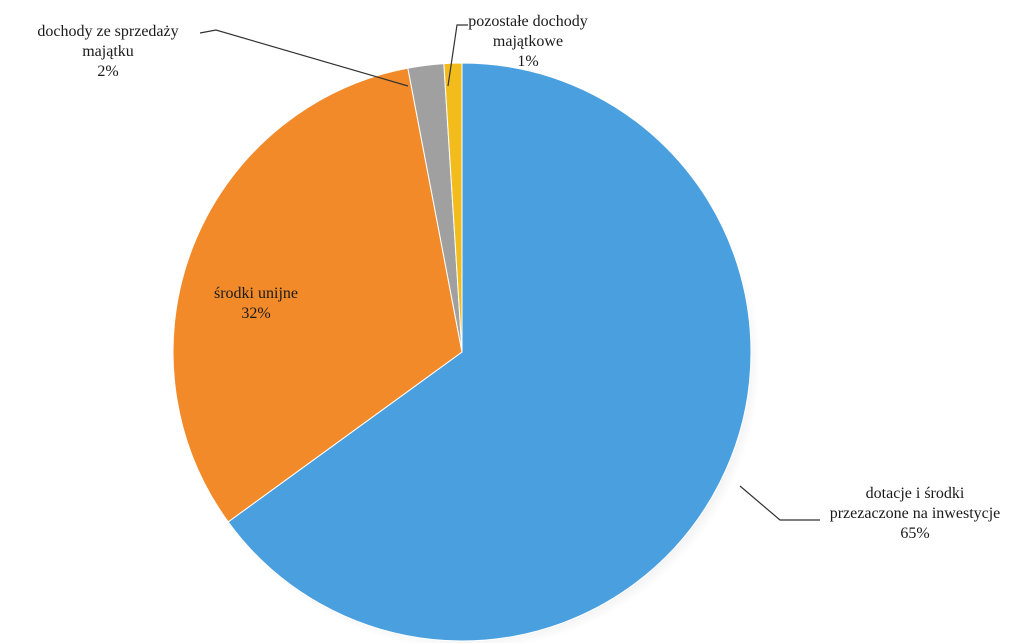  I want to click on pie-slice, so click(453, 207).